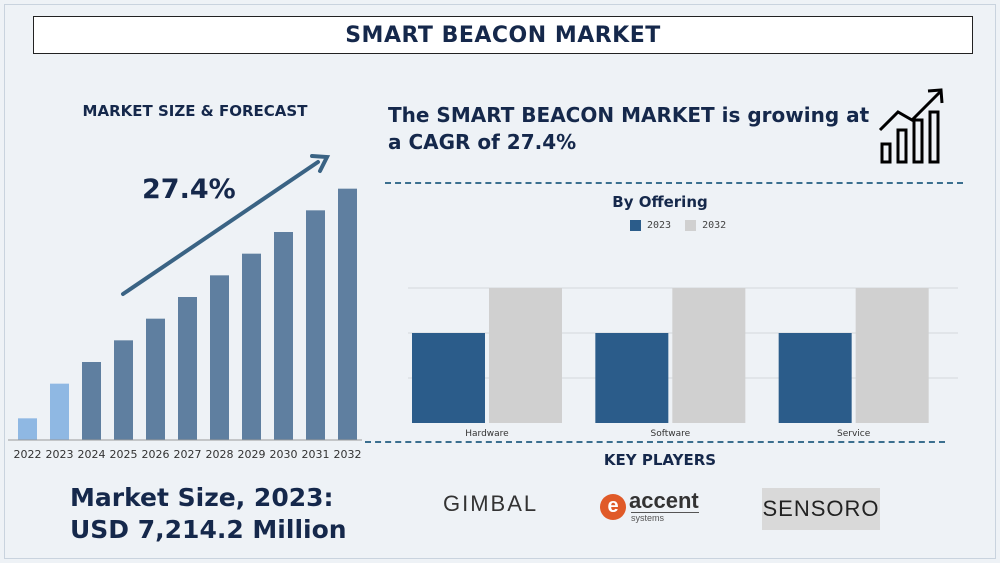  I want to click on forecast-bar-2022, so click(27, 429).